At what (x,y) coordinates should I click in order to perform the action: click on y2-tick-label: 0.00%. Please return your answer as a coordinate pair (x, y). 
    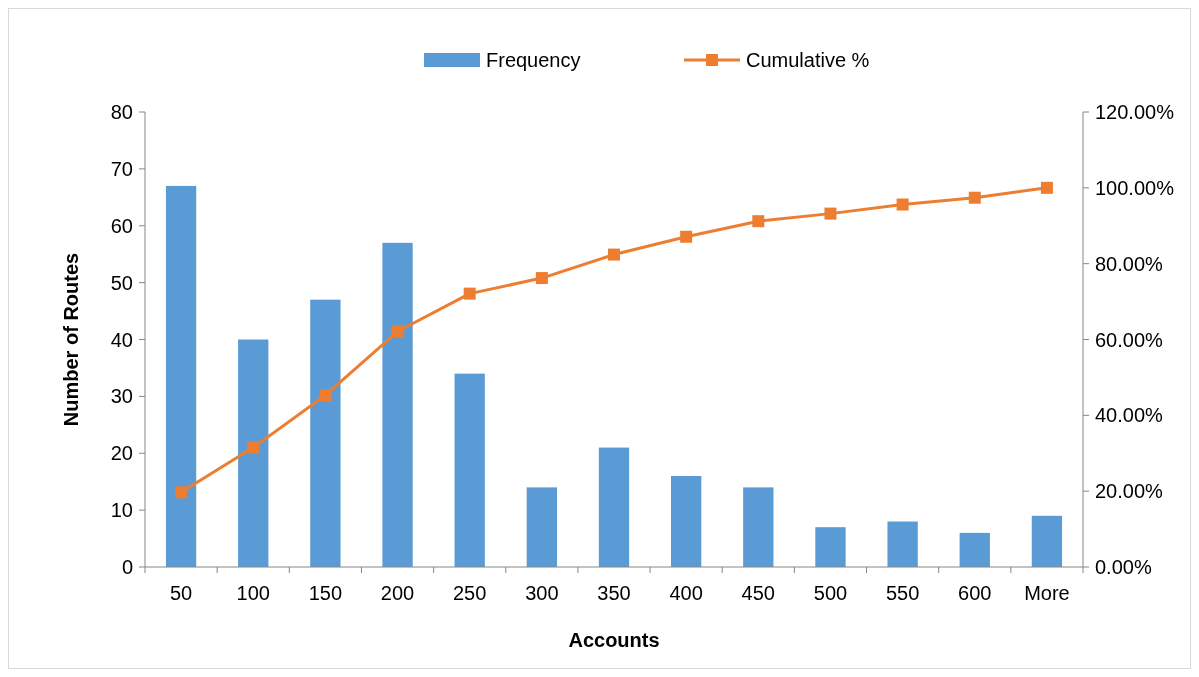
    Looking at the image, I should click on (1123, 567).